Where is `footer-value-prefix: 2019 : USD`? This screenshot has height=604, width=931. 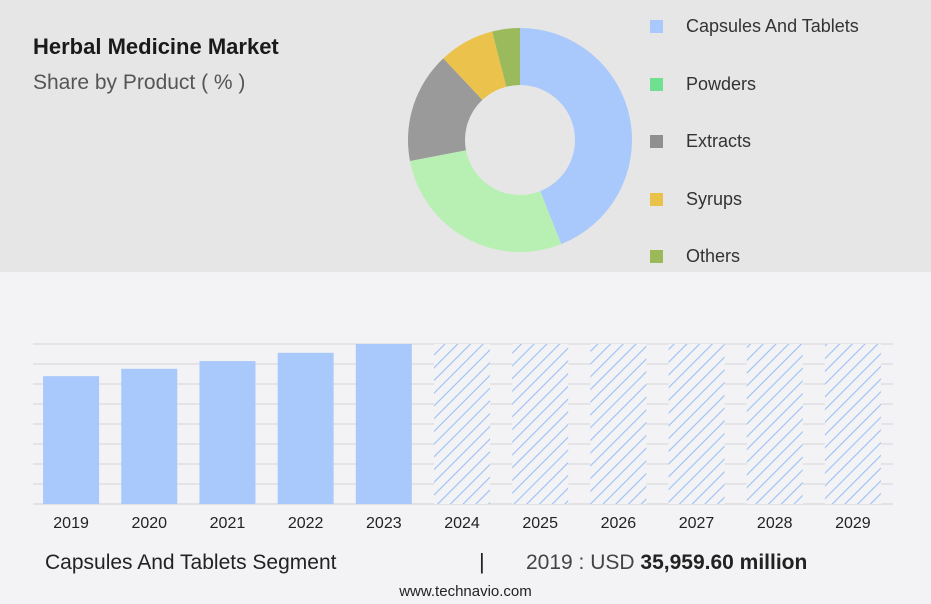 footer-value-prefix: 2019 : USD is located at coordinates (580, 562).